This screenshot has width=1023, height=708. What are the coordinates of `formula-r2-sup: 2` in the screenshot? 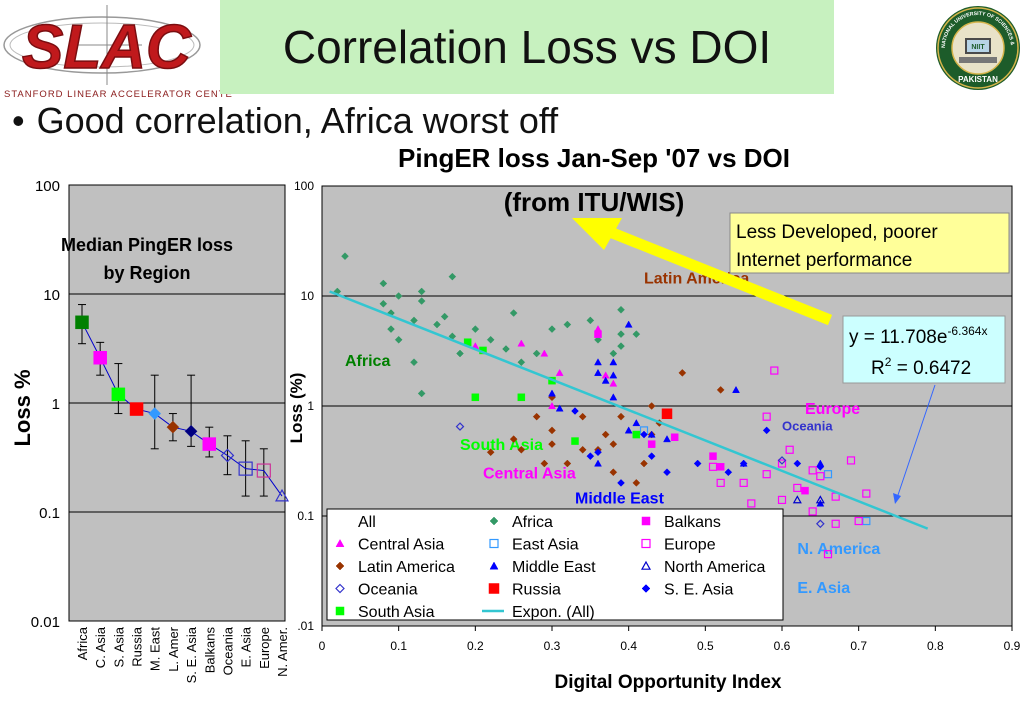 It's located at (888, 362).